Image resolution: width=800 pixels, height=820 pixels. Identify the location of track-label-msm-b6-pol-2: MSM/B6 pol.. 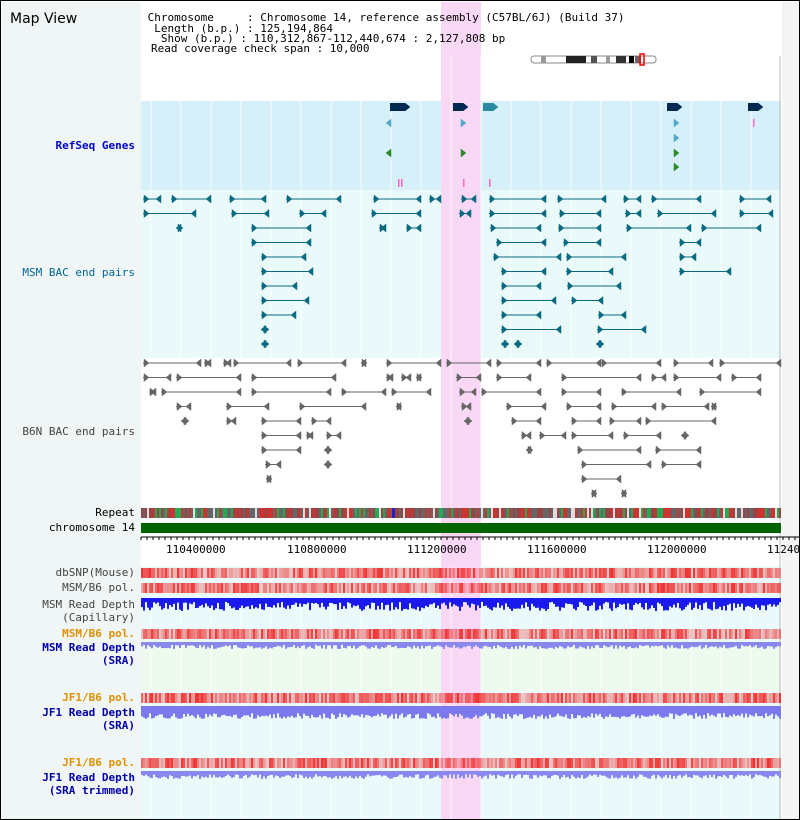
(98, 633).